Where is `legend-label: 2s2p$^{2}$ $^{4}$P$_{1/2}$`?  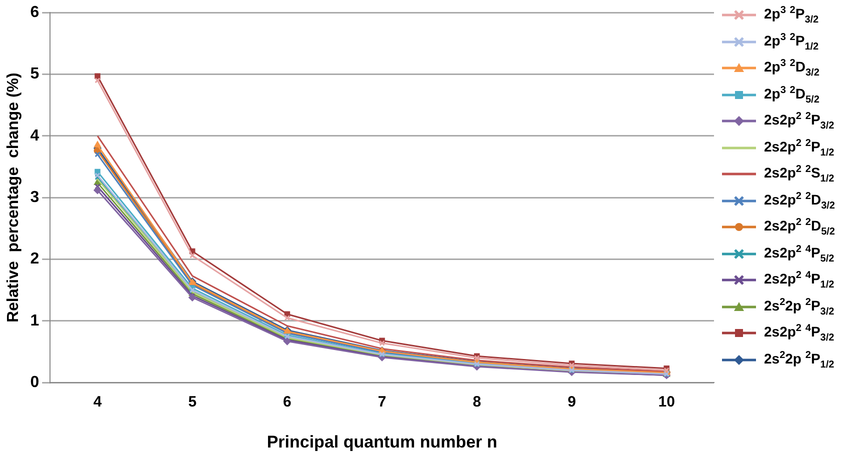
legend-label: 2s2p$^{2}$ $^{4}$P$_{1/2}$ is located at coordinates (799, 280).